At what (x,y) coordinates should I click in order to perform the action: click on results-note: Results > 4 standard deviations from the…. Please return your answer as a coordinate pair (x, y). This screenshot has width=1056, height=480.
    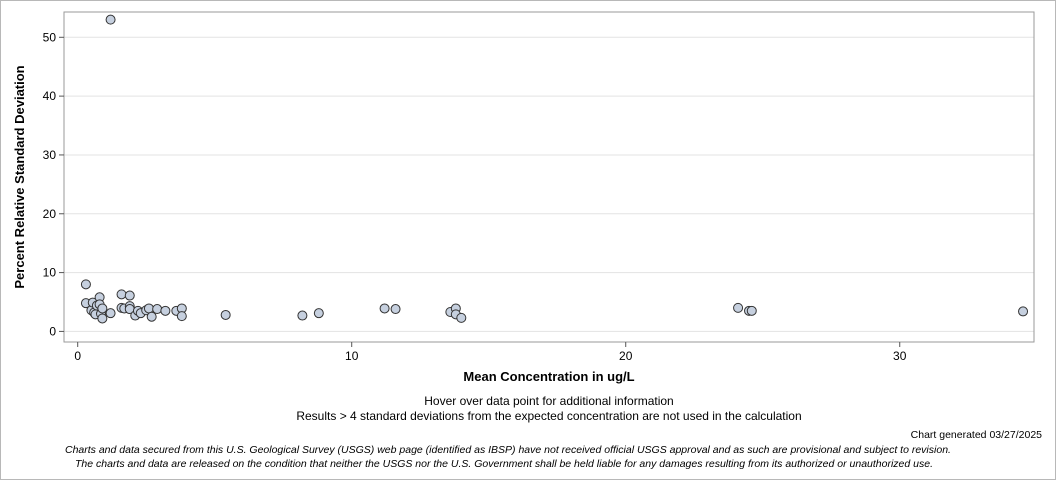
    Looking at the image, I should click on (549, 416).